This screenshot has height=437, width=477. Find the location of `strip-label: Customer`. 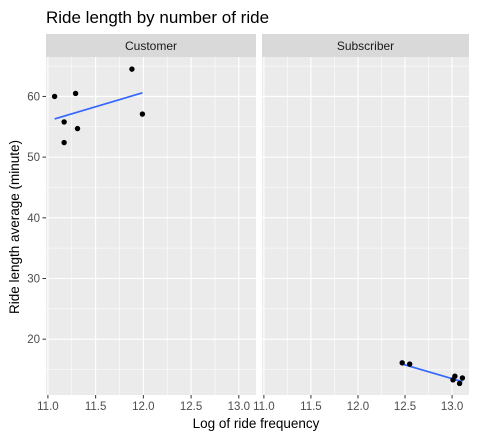

strip-label: Customer is located at coordinates (151, 46).